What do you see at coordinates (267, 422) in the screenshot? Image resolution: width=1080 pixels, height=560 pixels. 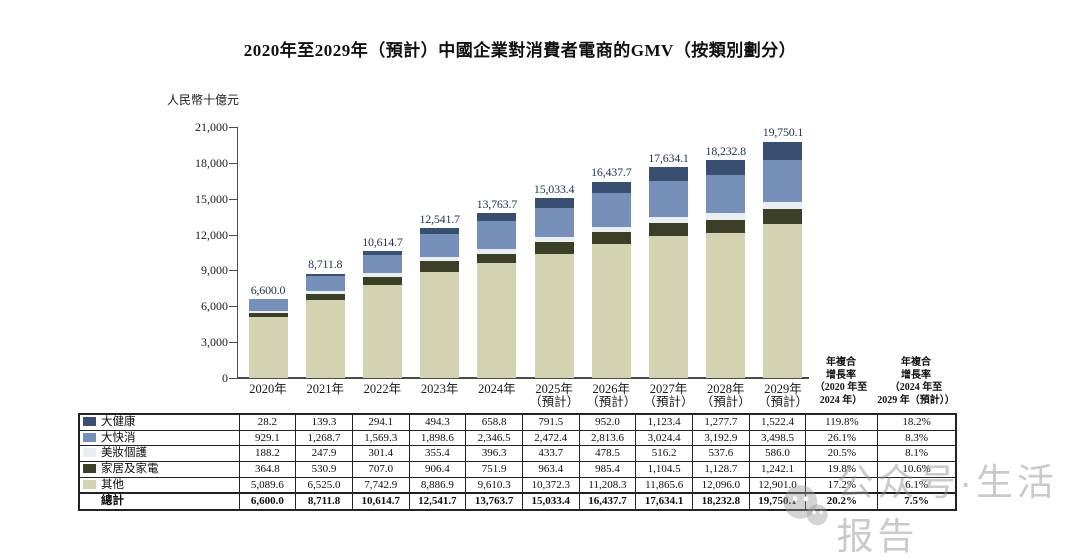 I see `table-value-cell: 28.2` at bounding box center [267, 422].